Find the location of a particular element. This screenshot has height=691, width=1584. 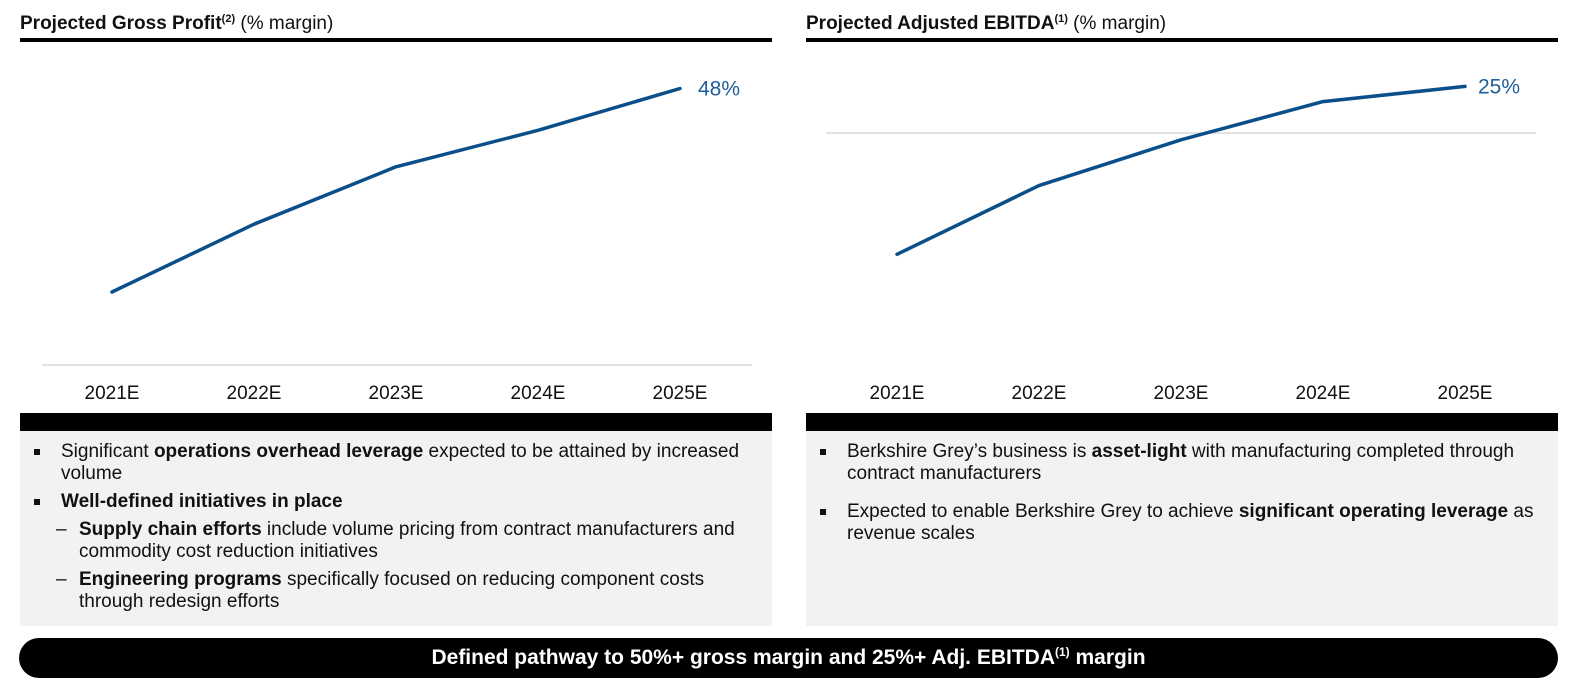

ebitda-title-main: Projected Adjusted EBITDA is located at coordinates (930, 23).